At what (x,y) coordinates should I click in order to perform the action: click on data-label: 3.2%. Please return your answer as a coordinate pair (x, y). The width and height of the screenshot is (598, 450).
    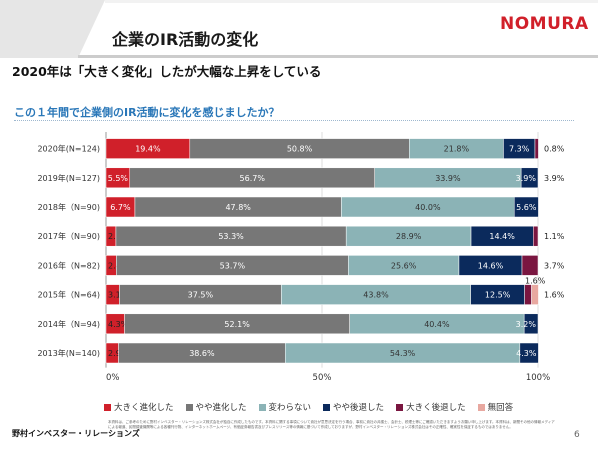
    Looking at the image, I should click on (526, 324).